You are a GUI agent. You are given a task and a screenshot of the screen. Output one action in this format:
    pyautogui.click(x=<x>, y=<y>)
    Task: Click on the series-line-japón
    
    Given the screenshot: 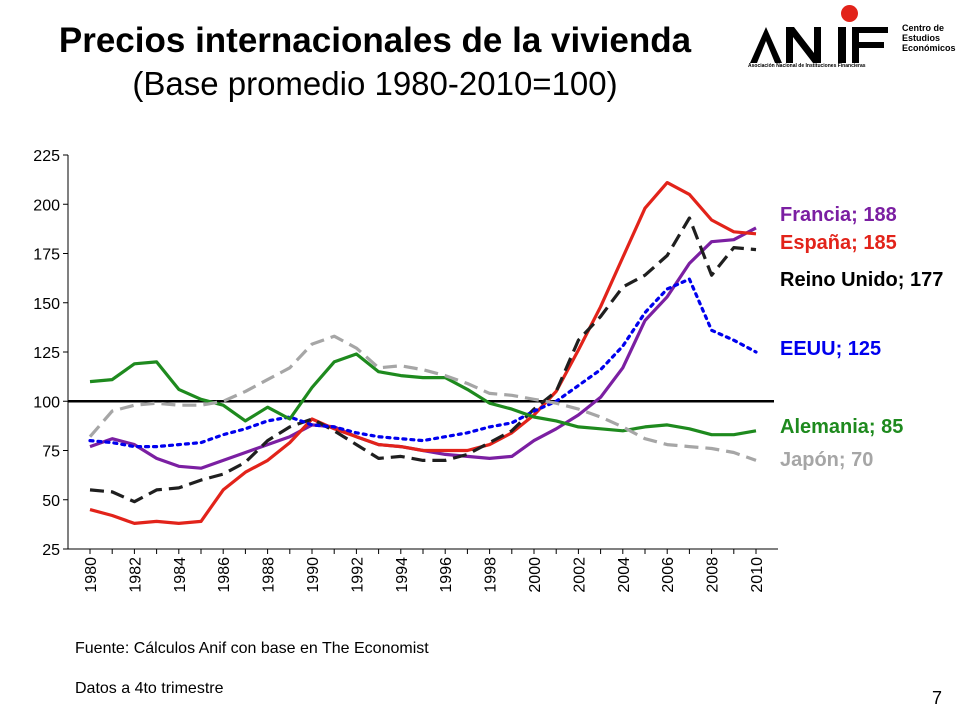 What is the action you would take?
    pyautogui.click(x=422, y=398)
    